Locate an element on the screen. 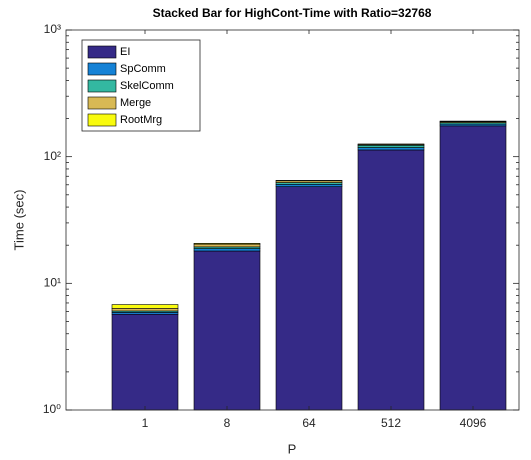  x-axis-label: P is located at coordinates (292, 448).